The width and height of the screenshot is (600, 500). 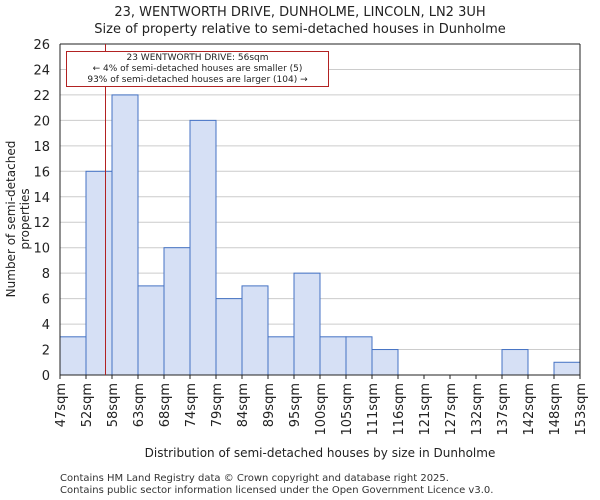 I want to click on x-tick-label: 127sqm, so click(x=451, y=409).